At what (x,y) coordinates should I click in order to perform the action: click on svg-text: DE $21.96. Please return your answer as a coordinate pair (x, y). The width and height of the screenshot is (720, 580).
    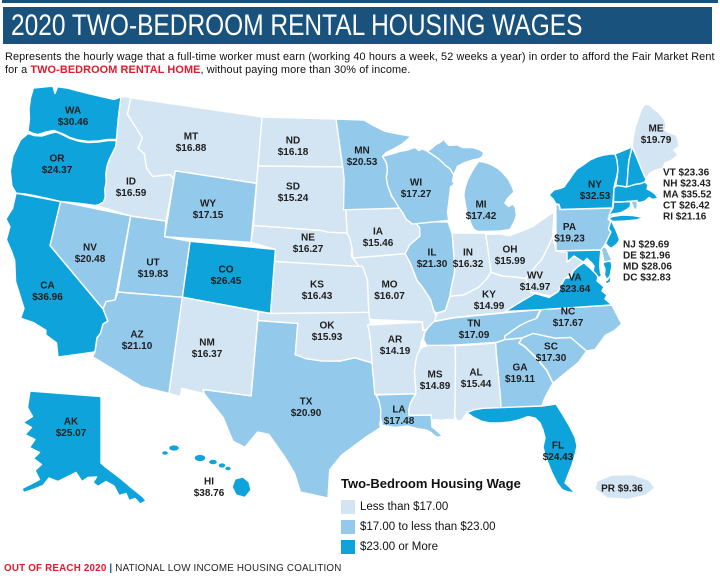
    Looking at the image, I should click on (647, 256).